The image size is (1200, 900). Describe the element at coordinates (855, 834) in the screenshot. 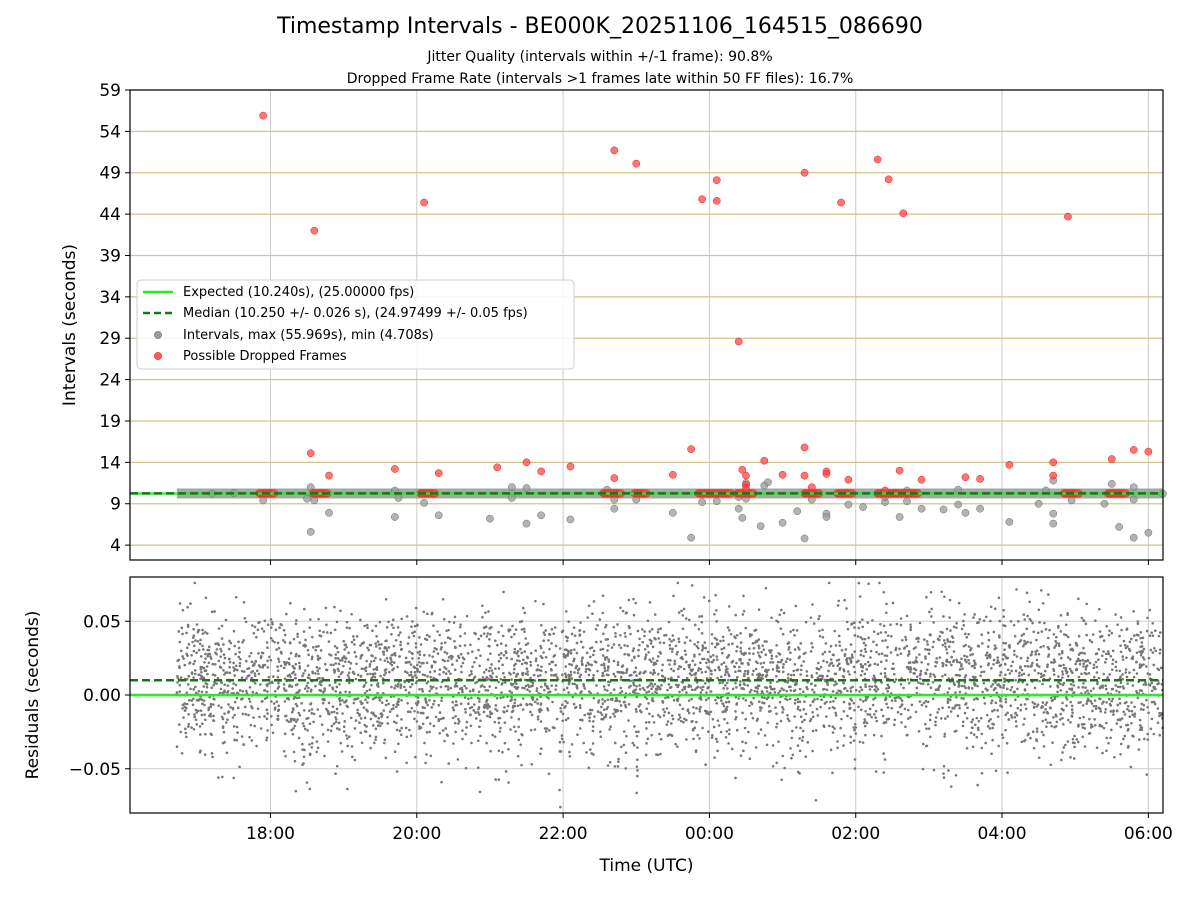

I see `x-tick-label: 02:00` at that location.